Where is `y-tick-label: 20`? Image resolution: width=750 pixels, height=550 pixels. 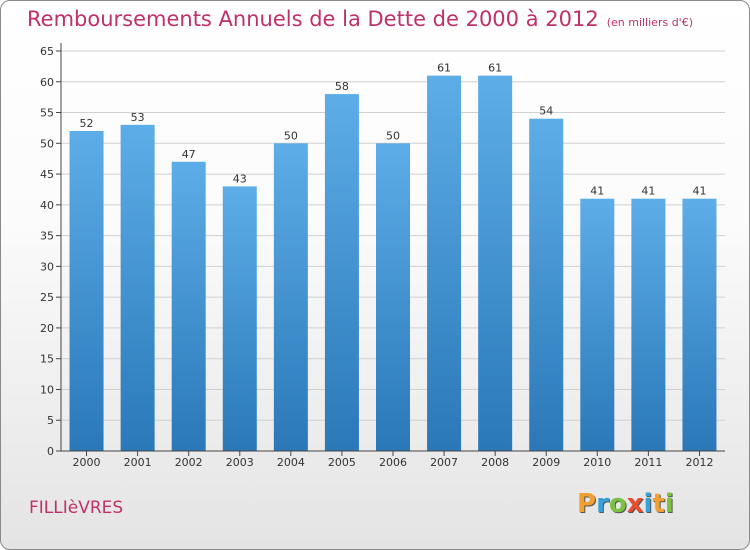
y-tick-label: 20 is located at coordinates (47, 328).